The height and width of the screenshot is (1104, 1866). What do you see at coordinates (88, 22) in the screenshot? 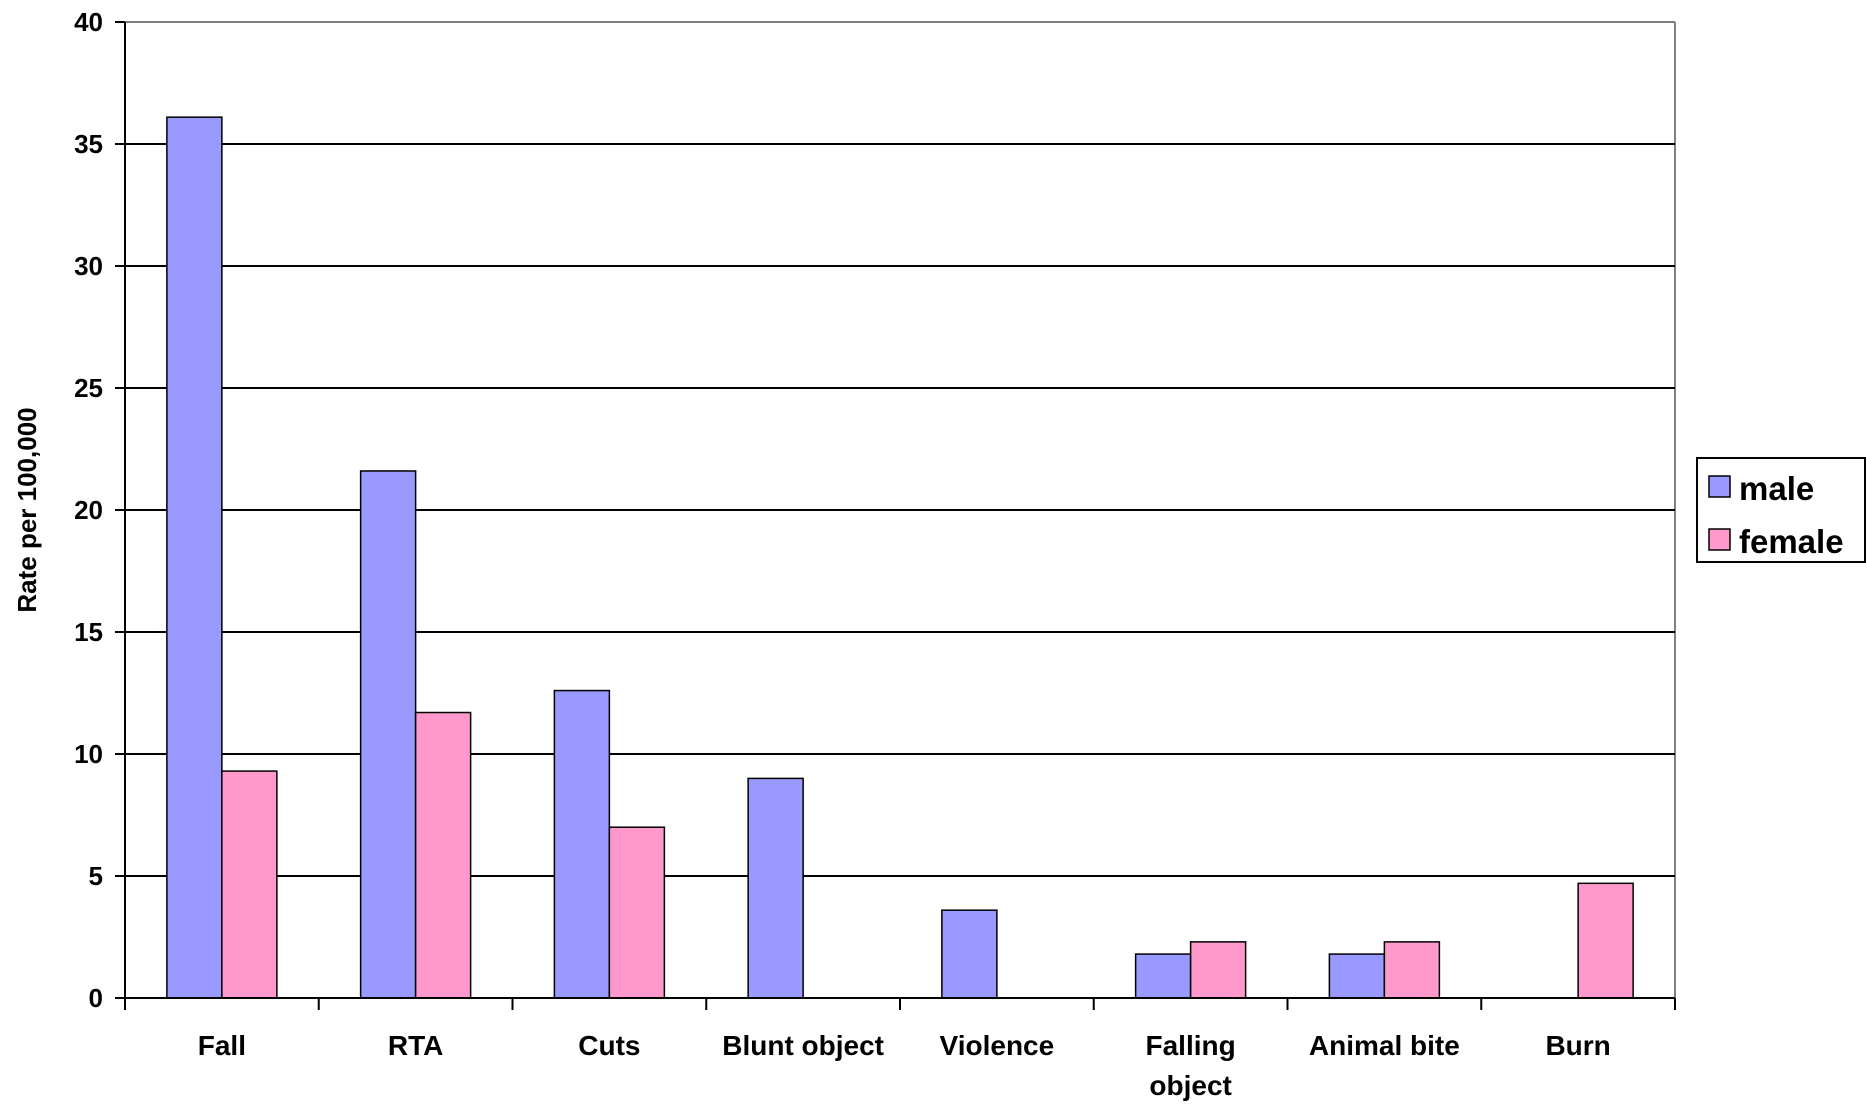
I see `y-tick-label: 40` at bounding box center [88, 22].